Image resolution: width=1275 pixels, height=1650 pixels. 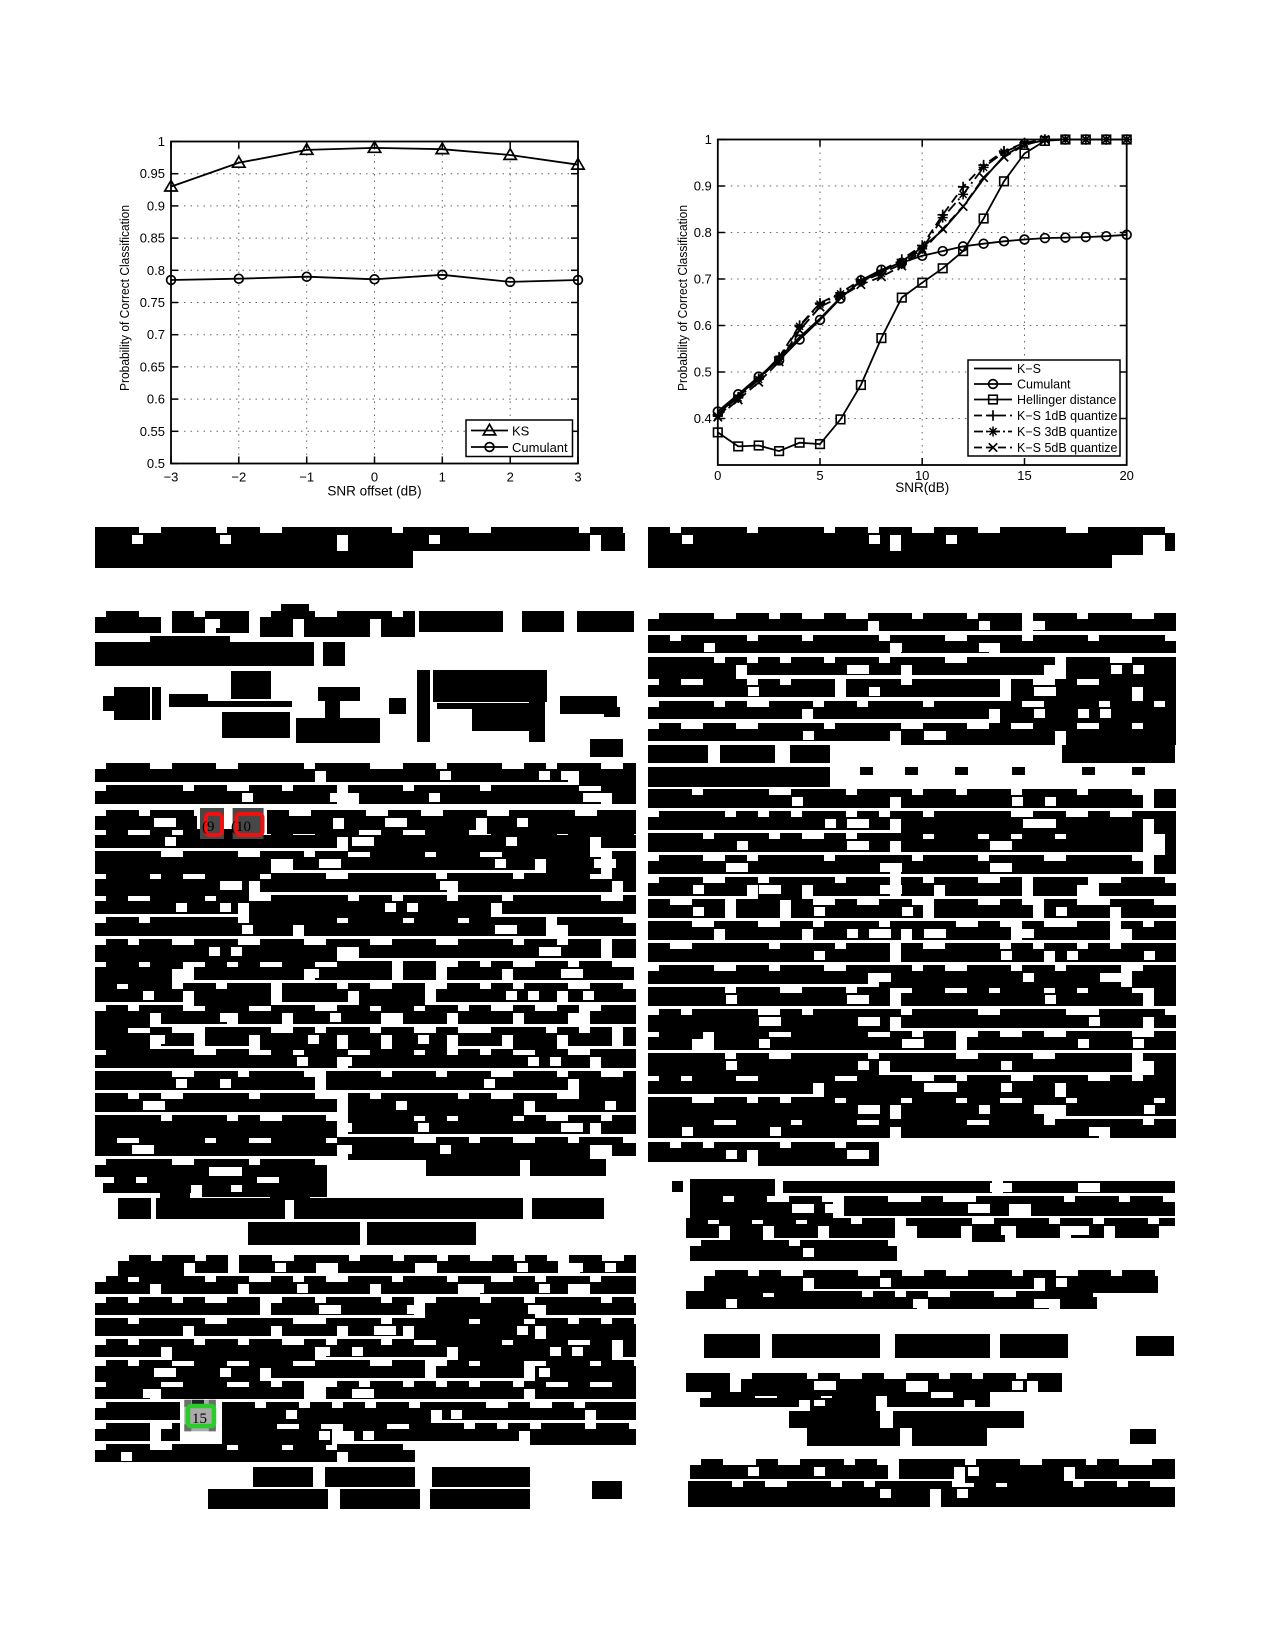 What do you see at coordinates (306, 477) in the screenshot?
I see `svg-text: −1` at bounding box center [306, 477].